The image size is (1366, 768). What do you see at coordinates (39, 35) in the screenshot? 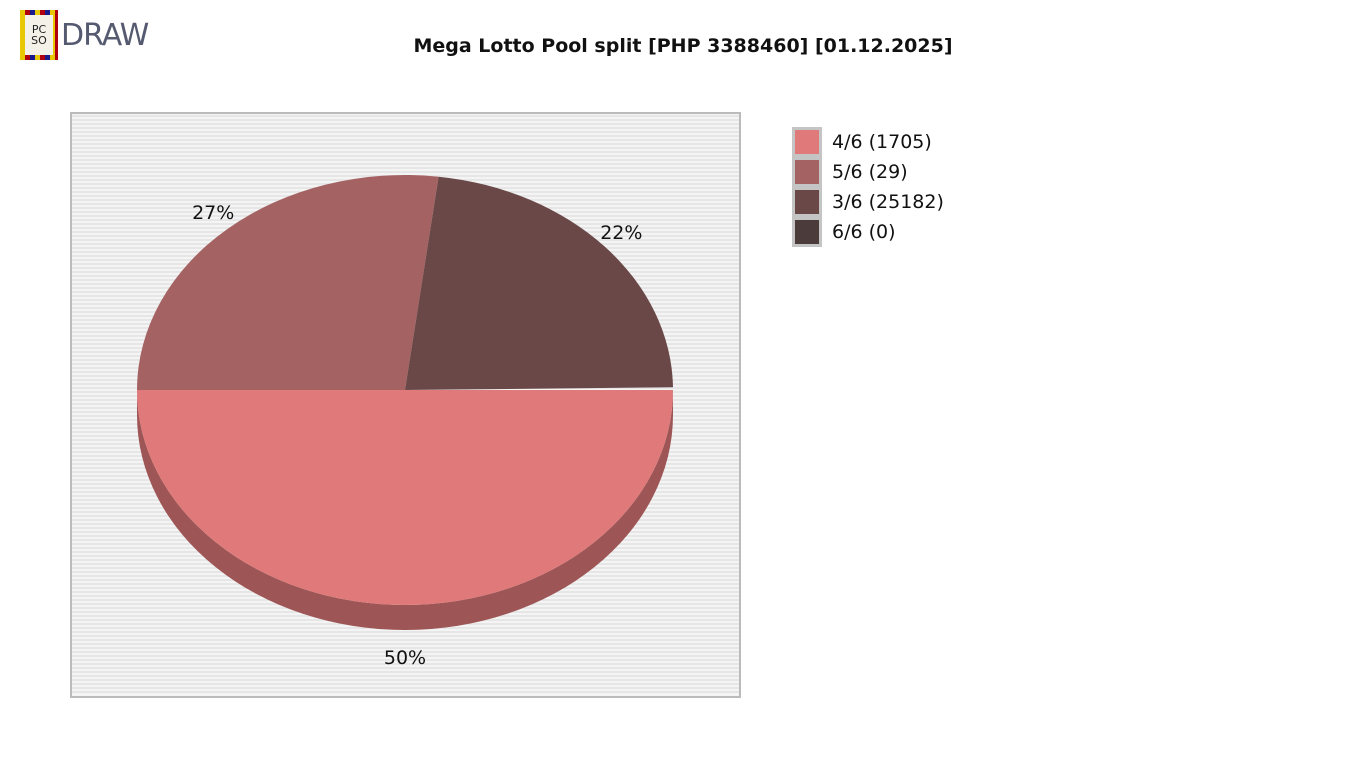
I see `pcso-badge: PC SO` at bounding box center [39, 35].